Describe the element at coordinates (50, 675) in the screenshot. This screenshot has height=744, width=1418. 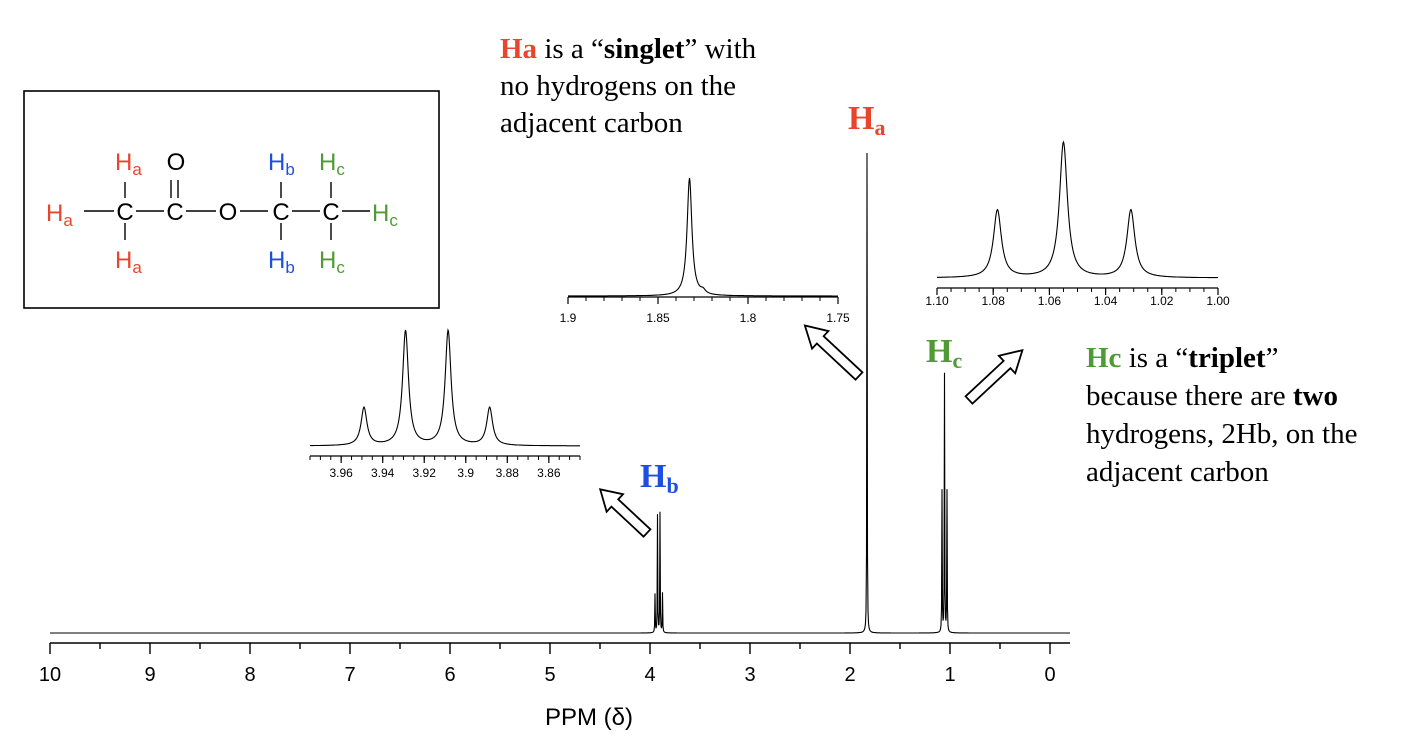
I see `main-x-tick-label: 10` at that location.